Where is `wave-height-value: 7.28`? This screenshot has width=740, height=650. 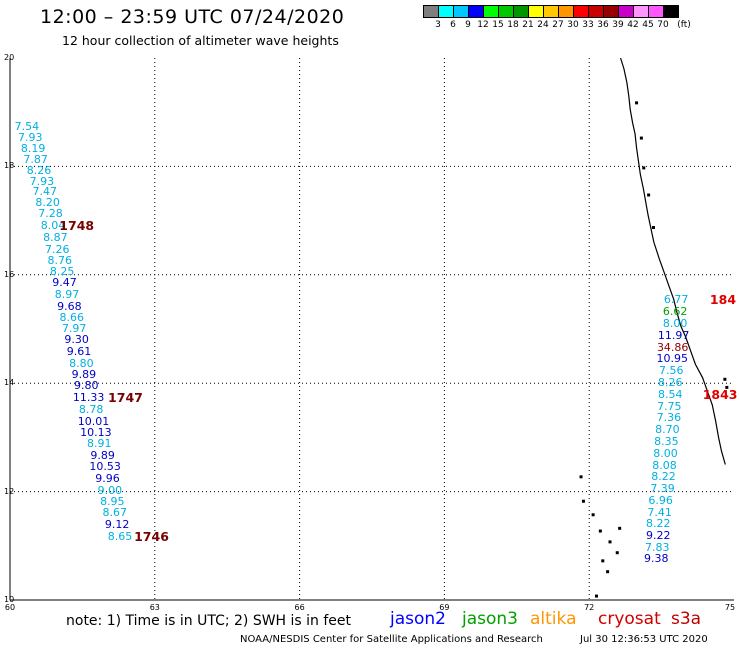
wave-height-value: 7.28 is located at coordinates (50, 214).